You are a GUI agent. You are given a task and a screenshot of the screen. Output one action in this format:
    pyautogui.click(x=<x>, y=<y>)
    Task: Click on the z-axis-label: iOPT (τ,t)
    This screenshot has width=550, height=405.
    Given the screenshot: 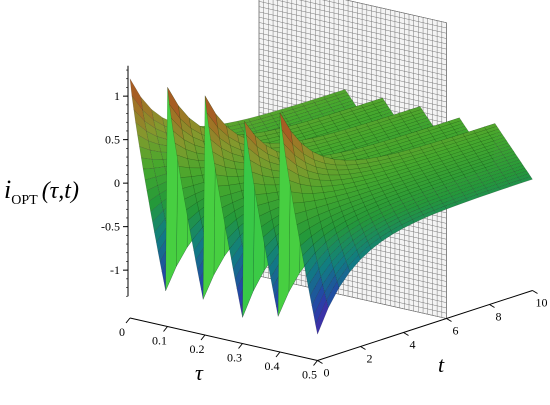 What is the action you would take?
    pyautogui.click(x=41, y=191)
    